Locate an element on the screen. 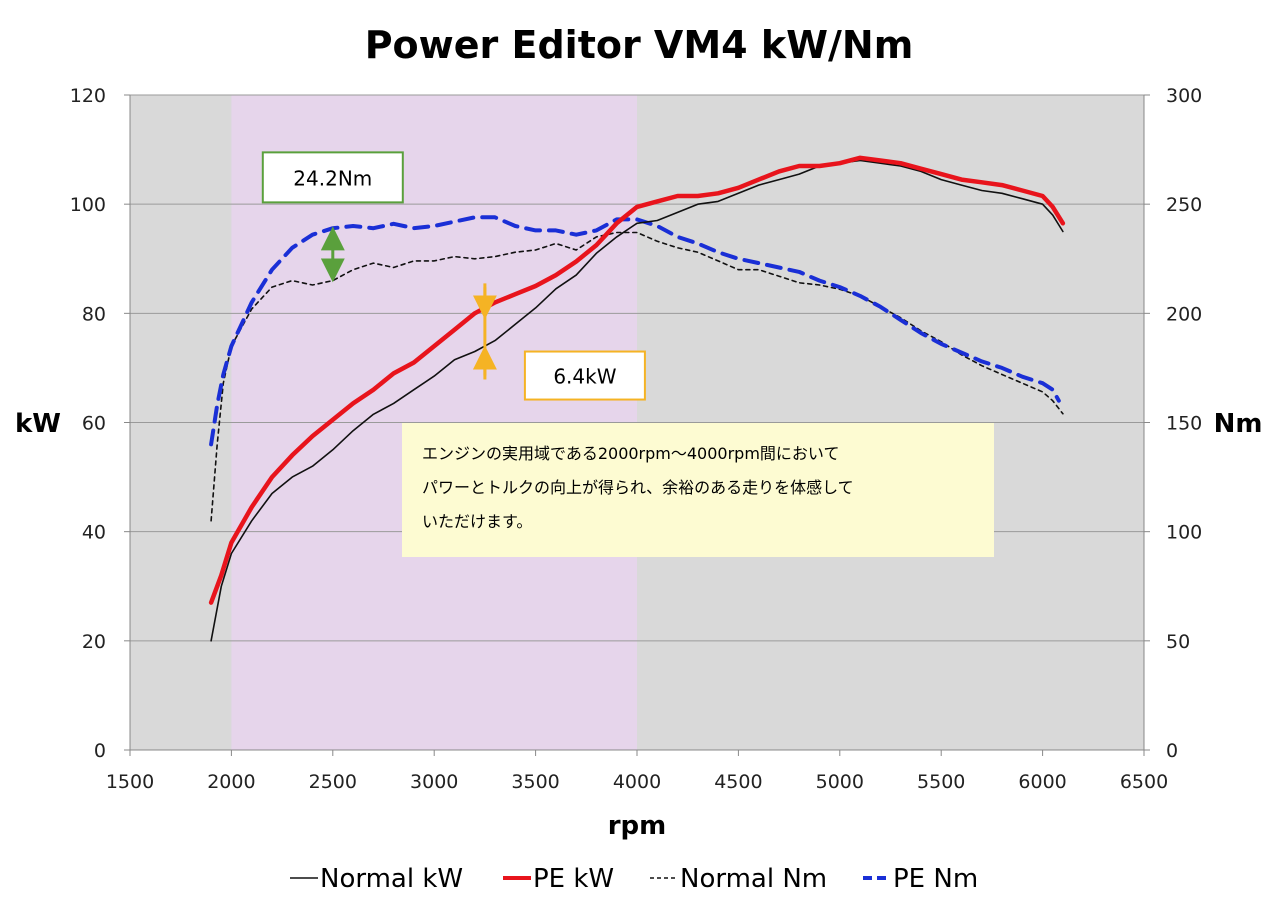 Image resolution: width=1279 pixels, height=905 pixels. right-tick-label-150: 150 is located at coordinates (1184, 424).